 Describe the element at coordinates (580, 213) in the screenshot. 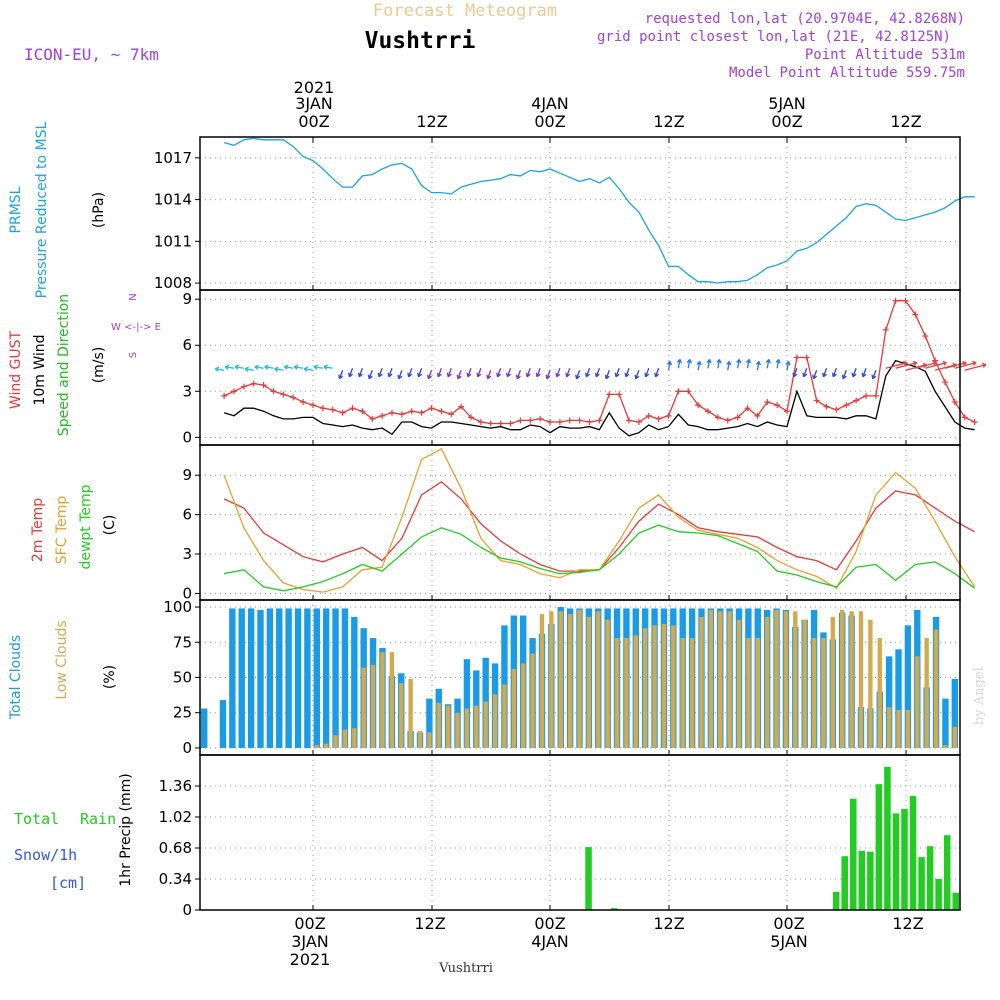

I see `panel-0-frame` at that location.